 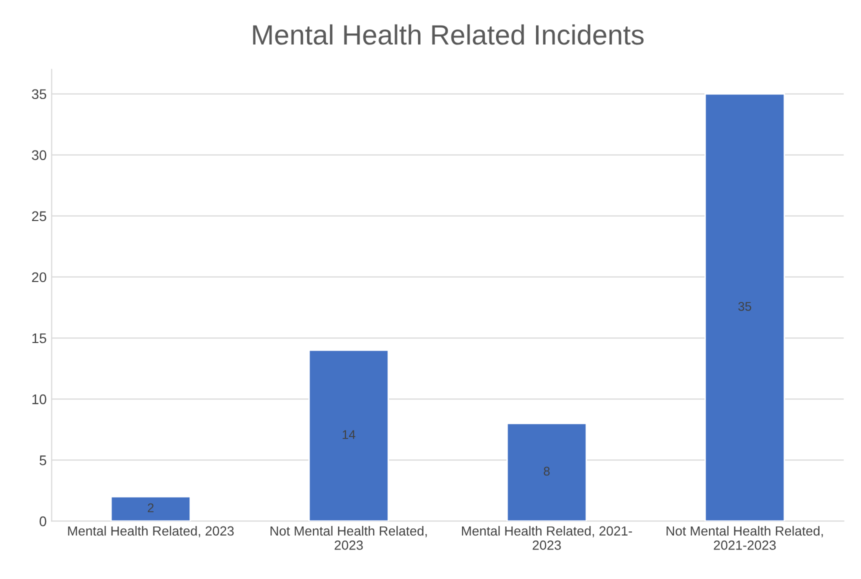 I want to click on y-tick-label: 15, so click(x=39, y=338).